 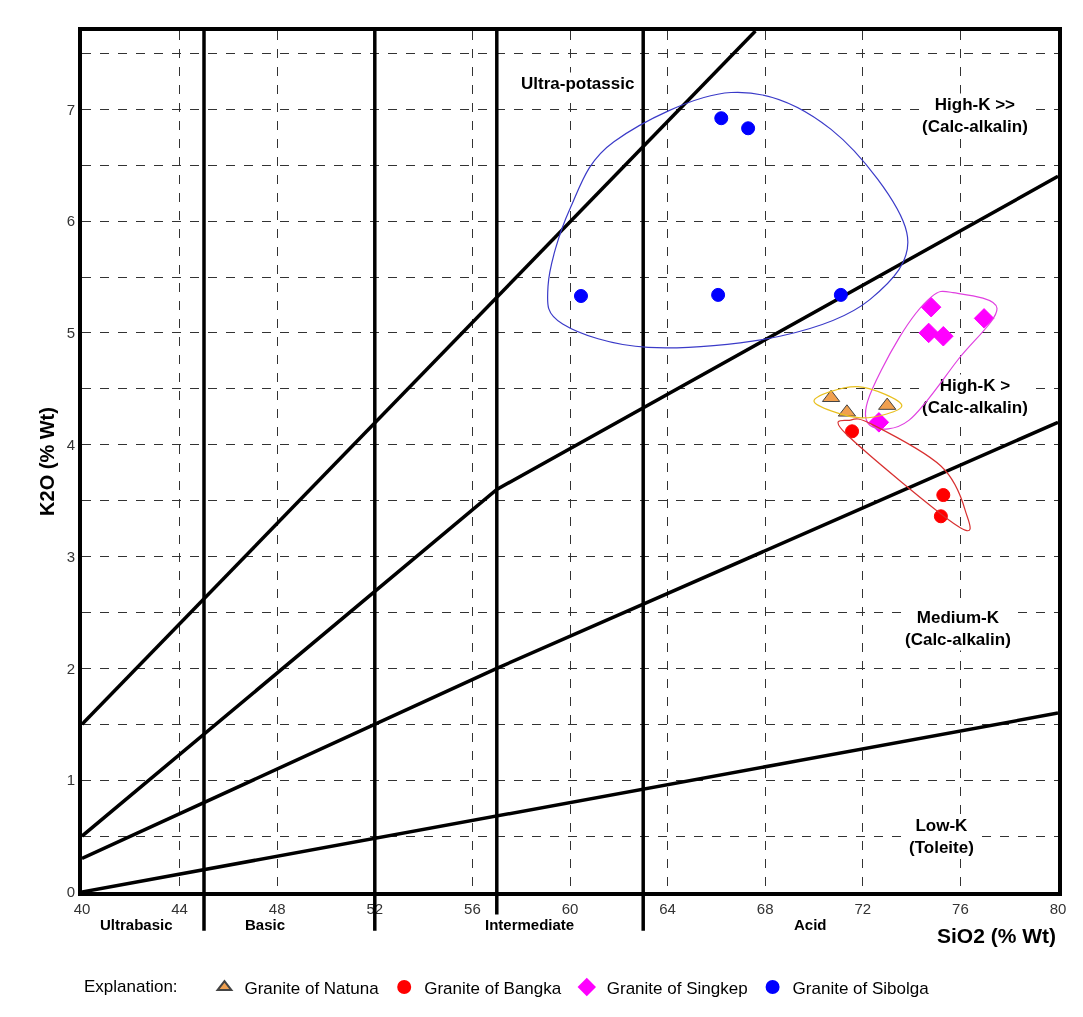 I want to click on y-tick-label: 1, so click(x=70, y=780).